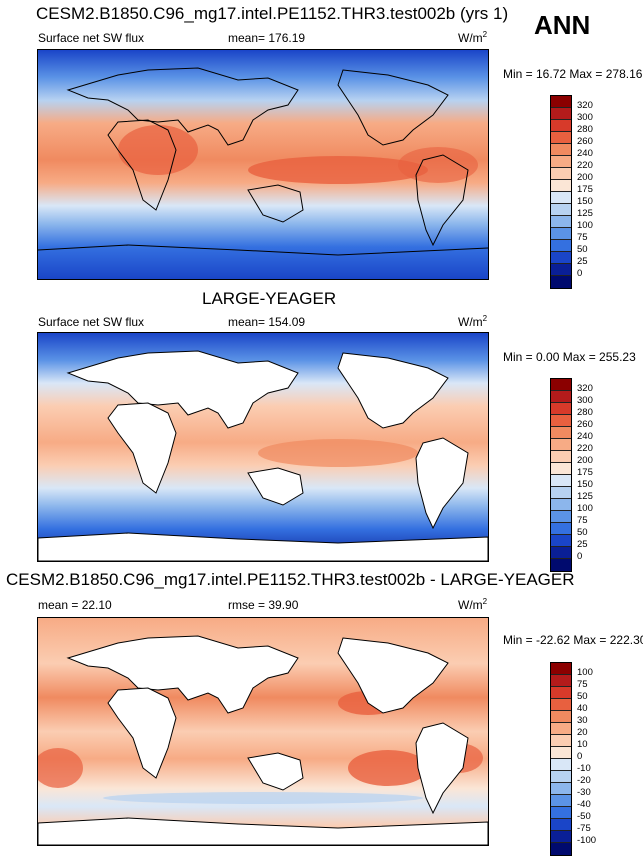 The width and height of the screenshot is (643, 856). I want to click on panel-2-colorbar-tick: 240, so click(585, 436).